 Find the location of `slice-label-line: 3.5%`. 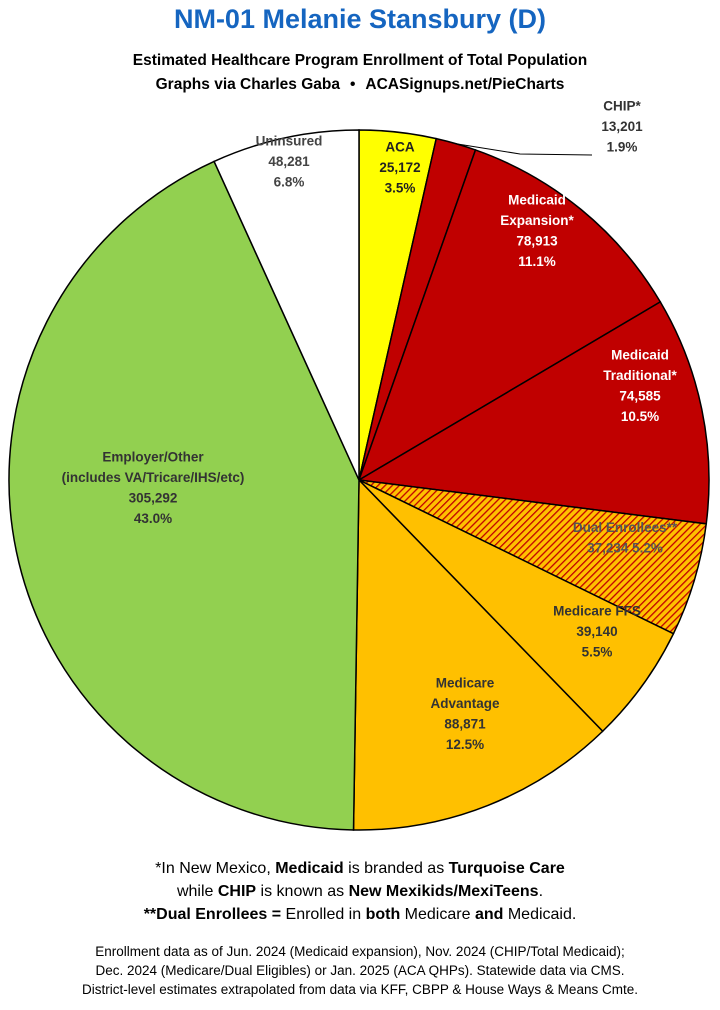

slice-label-line: 3.5% is located at coordinates (400, 188).